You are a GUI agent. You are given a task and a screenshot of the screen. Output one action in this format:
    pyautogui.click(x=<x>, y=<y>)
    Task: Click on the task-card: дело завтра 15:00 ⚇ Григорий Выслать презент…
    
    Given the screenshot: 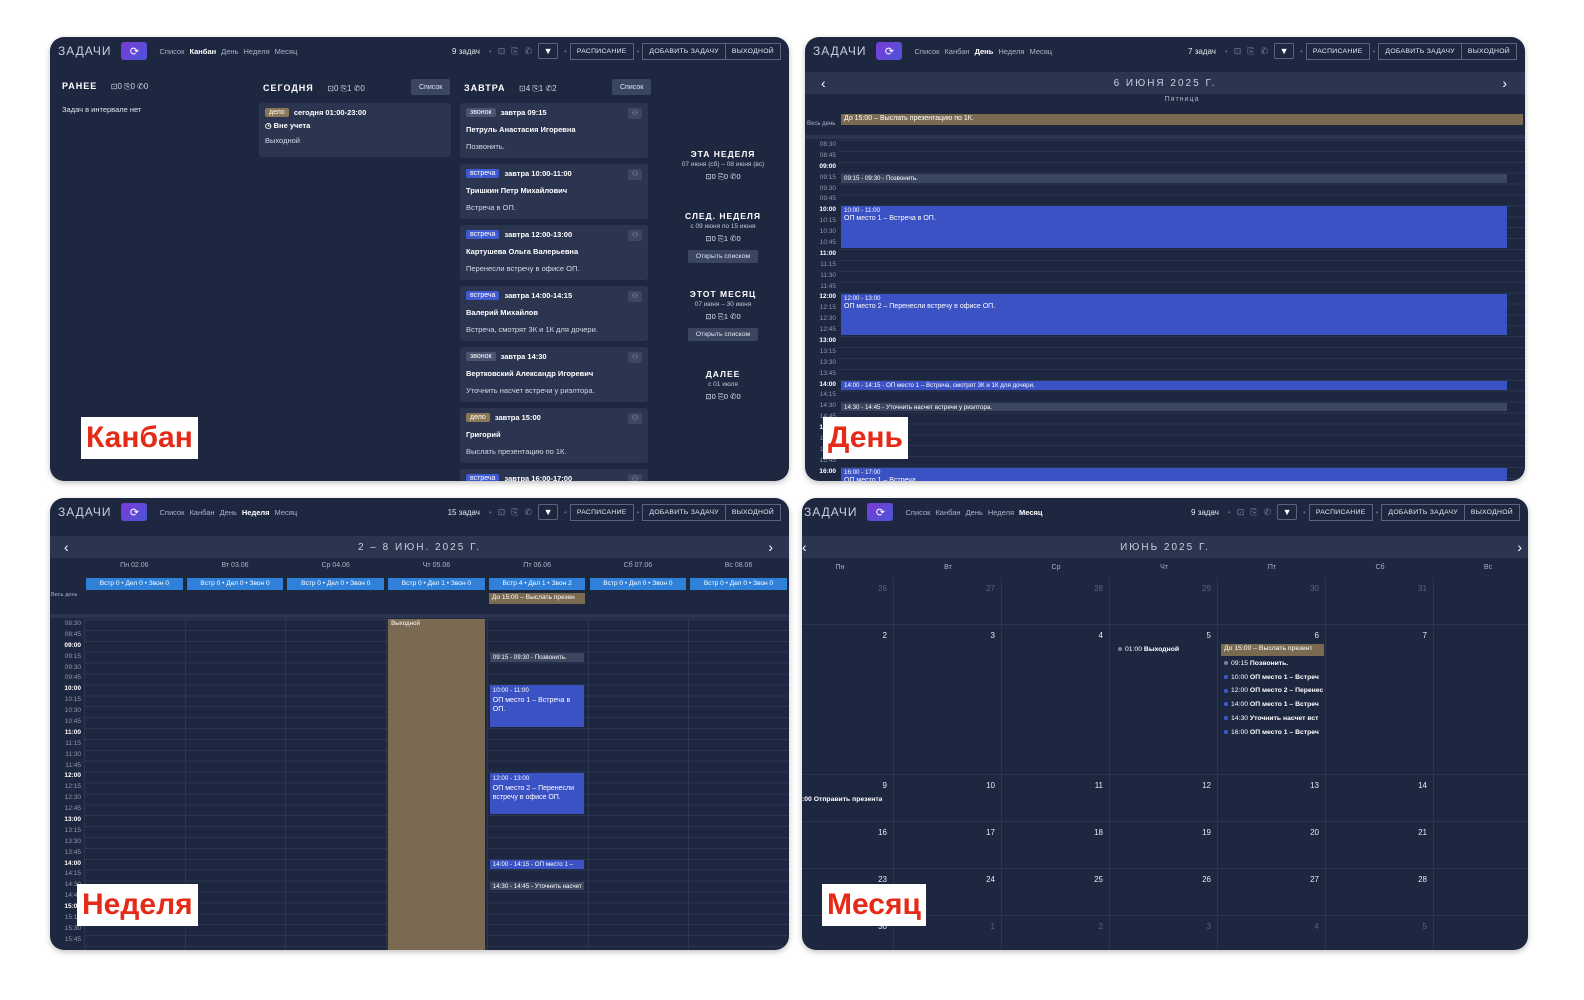 What is the action you would take?
    pyautogui.click(x=554, y=435)
    